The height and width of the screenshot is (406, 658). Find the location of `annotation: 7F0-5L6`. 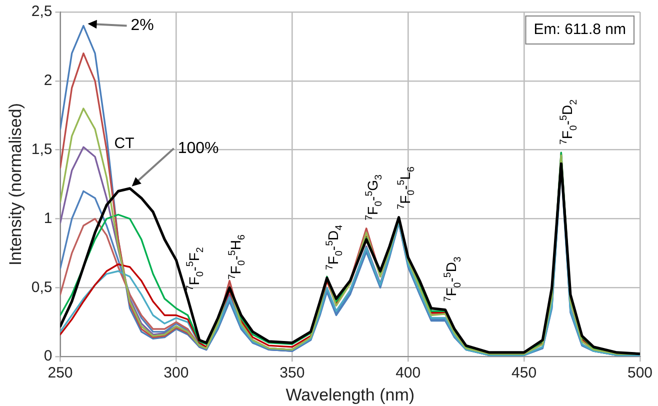

annotation: 7F0-5L6 is located at coordinates (407, 188).